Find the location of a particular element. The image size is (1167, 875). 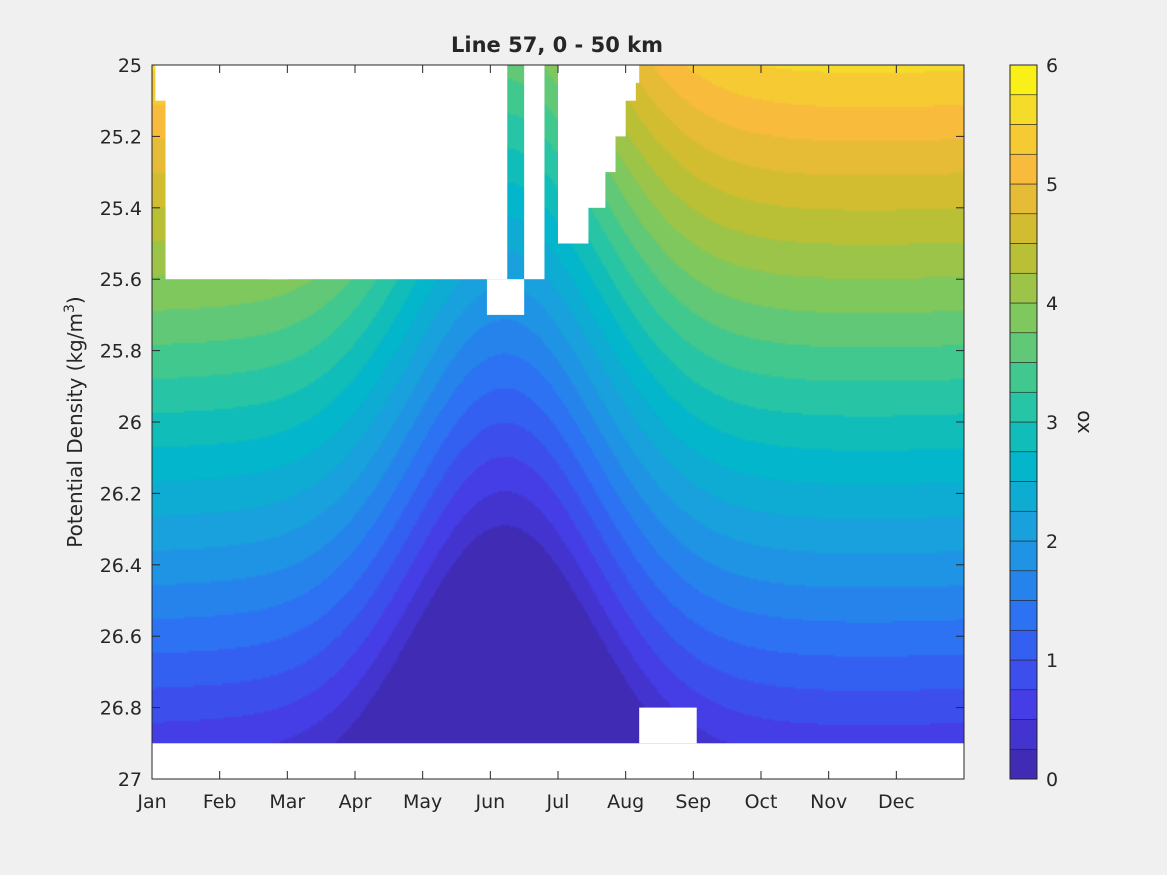

x-tick-label: Jan is located at coordinates (151, 802).